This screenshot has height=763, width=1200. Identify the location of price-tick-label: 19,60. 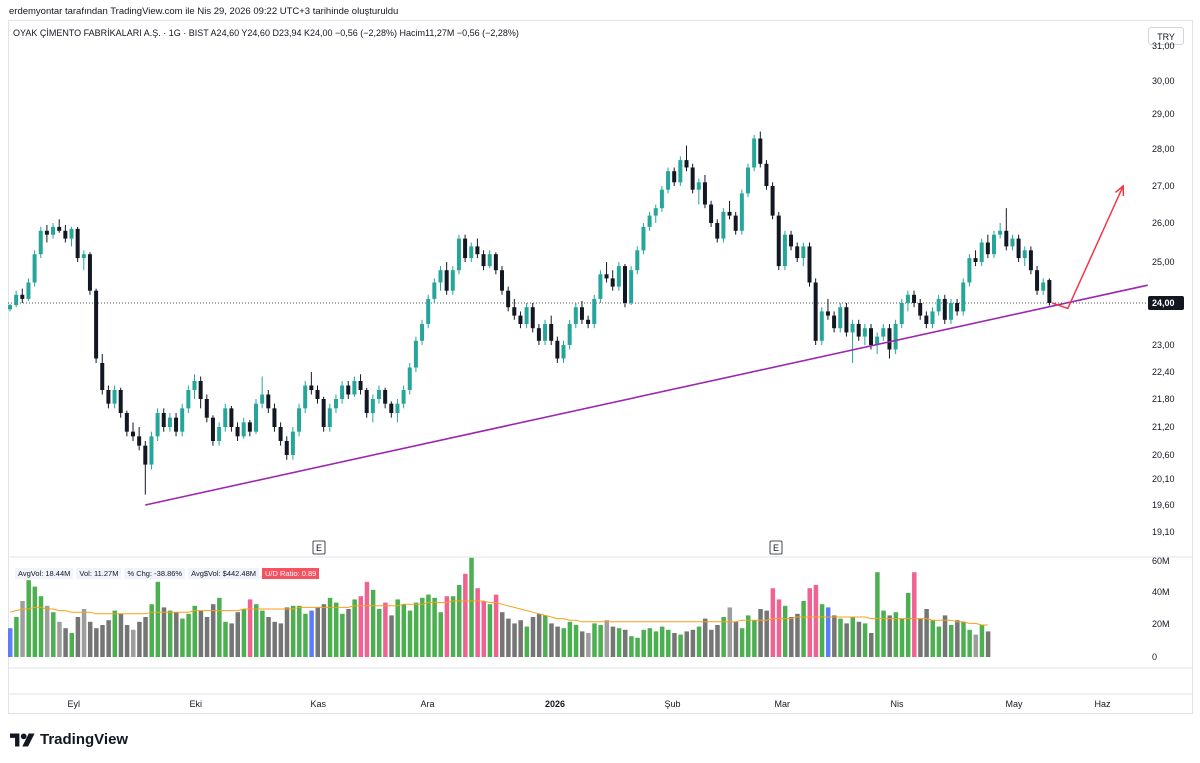
(1163, 505).